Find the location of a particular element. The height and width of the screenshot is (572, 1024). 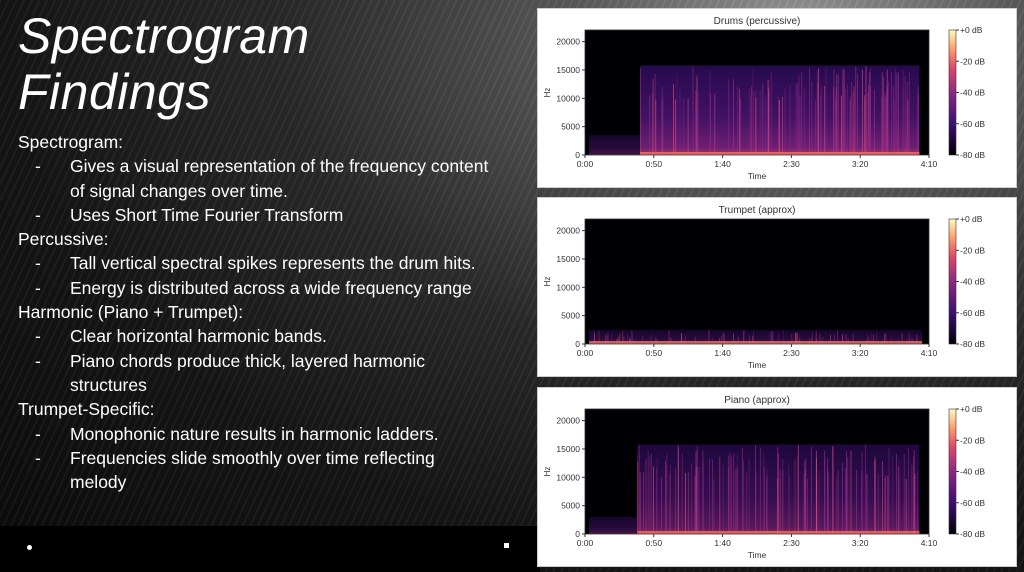

list-item-text: Clear horizontal harmonic bands. is located at coordinates (198, 336).